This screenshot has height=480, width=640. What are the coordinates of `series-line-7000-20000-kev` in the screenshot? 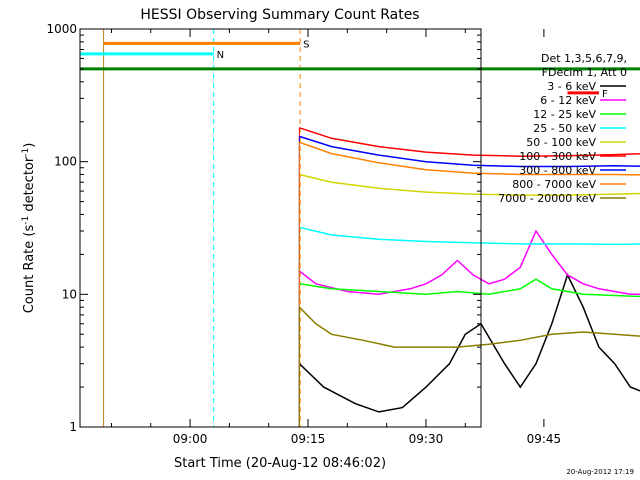 It's located at (469, 327).